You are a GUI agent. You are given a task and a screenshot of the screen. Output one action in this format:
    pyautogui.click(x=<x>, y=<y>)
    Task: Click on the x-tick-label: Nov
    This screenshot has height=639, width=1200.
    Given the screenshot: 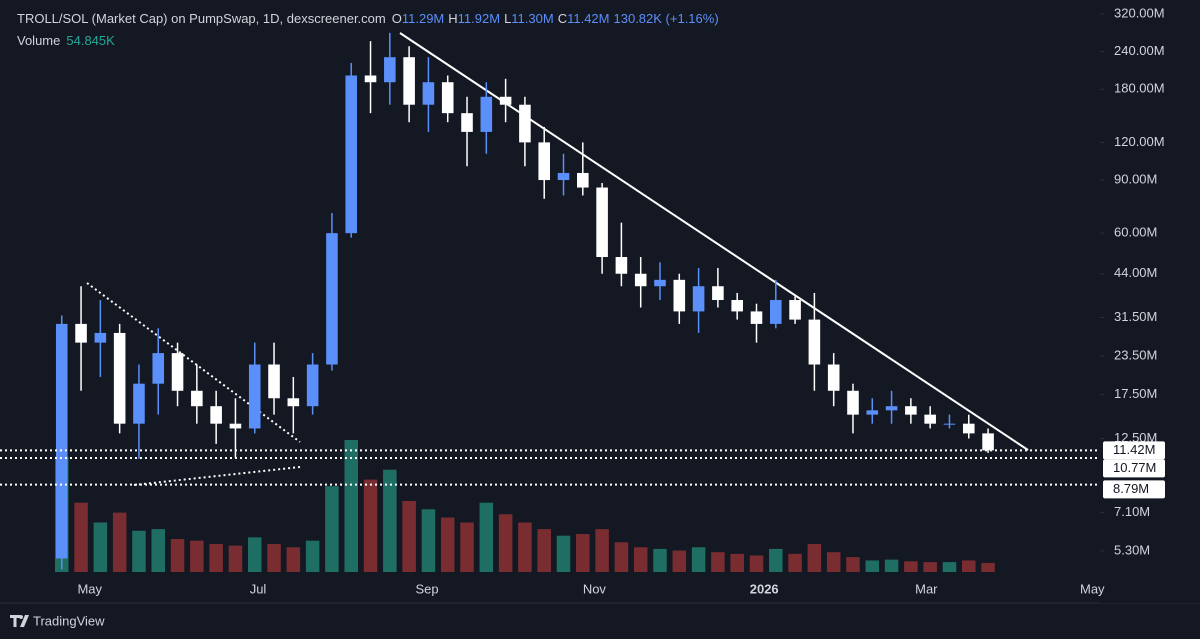 What is the action you would take?
    pyautogui.click(x=595, y=588)
    